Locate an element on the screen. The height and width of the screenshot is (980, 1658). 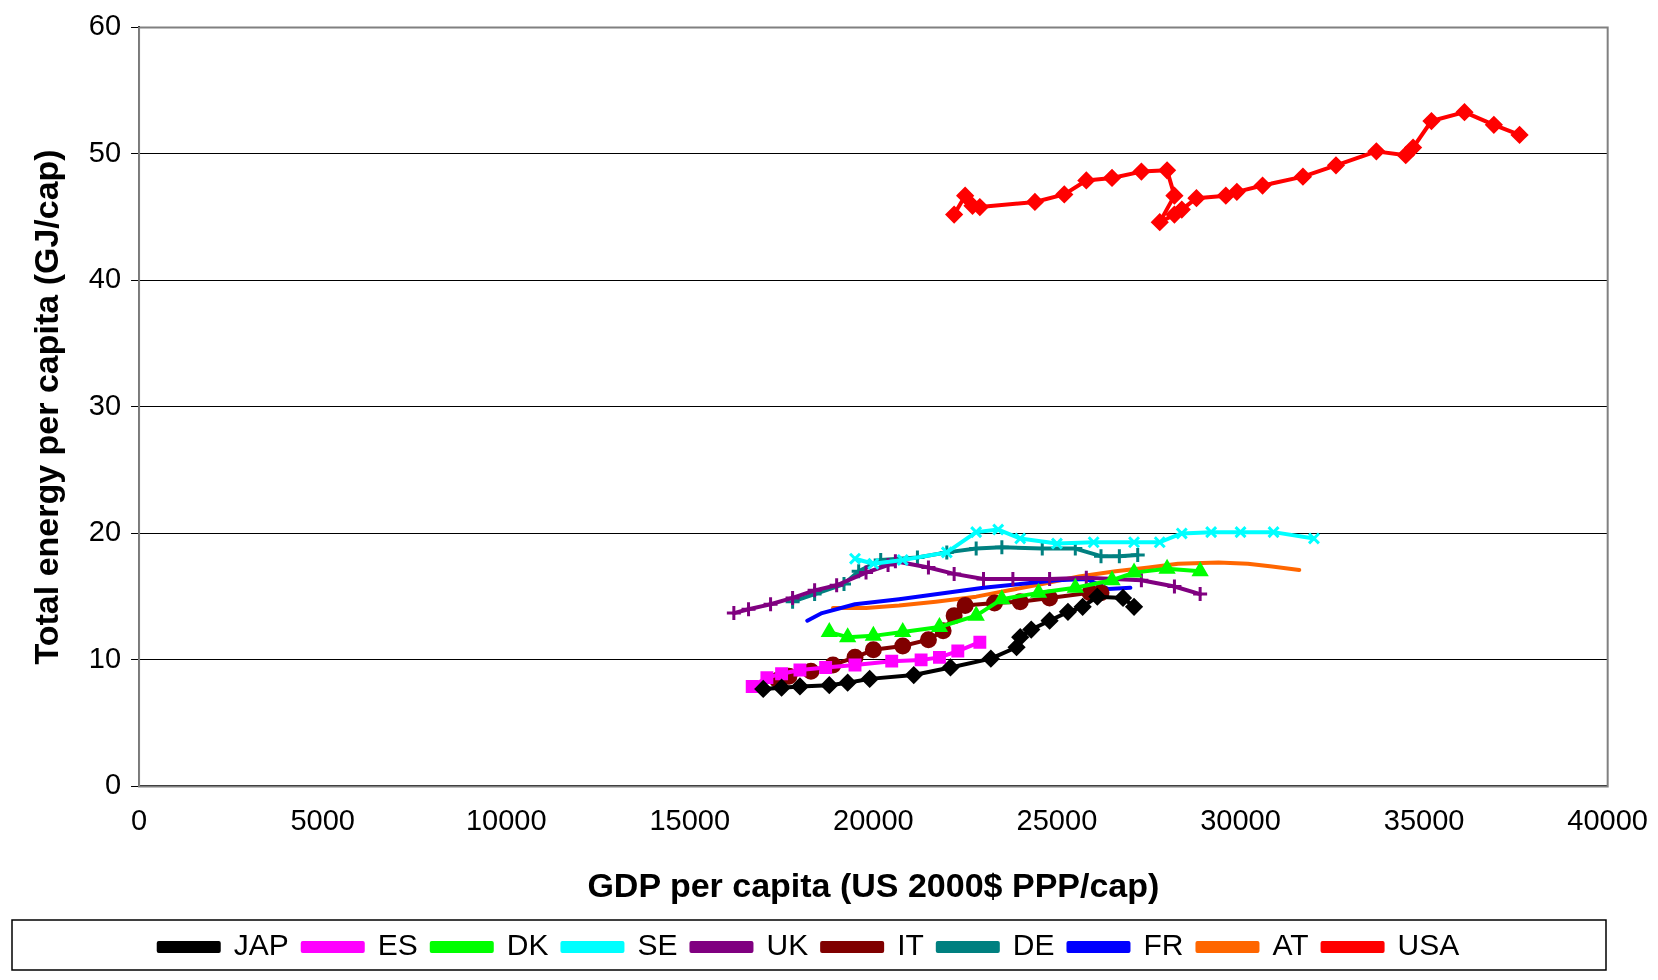
legend-label: USA is located at coordinates (1428, 945).